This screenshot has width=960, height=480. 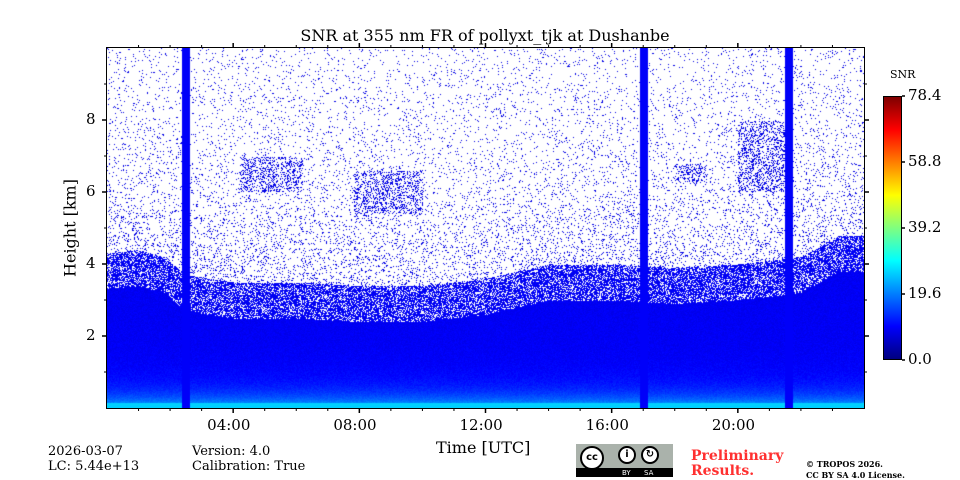 I want to click on license-line: CC BY SA 4.0 License., so click(x=855, y=475).